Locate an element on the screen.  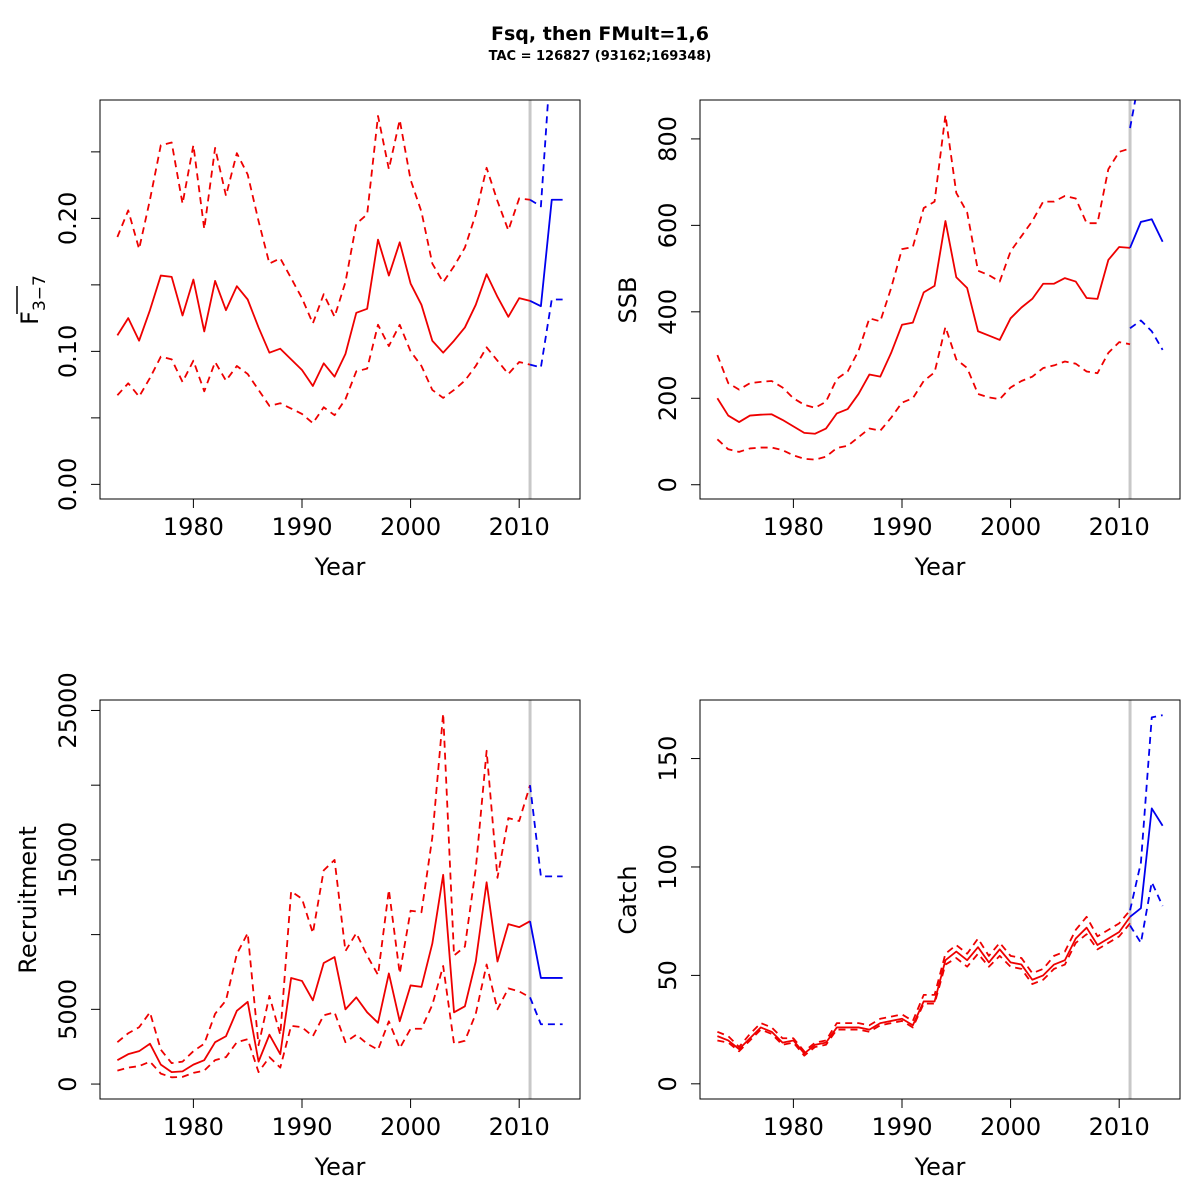
panel-ssb-xlabel: Year is located at coordinates (940, 567).